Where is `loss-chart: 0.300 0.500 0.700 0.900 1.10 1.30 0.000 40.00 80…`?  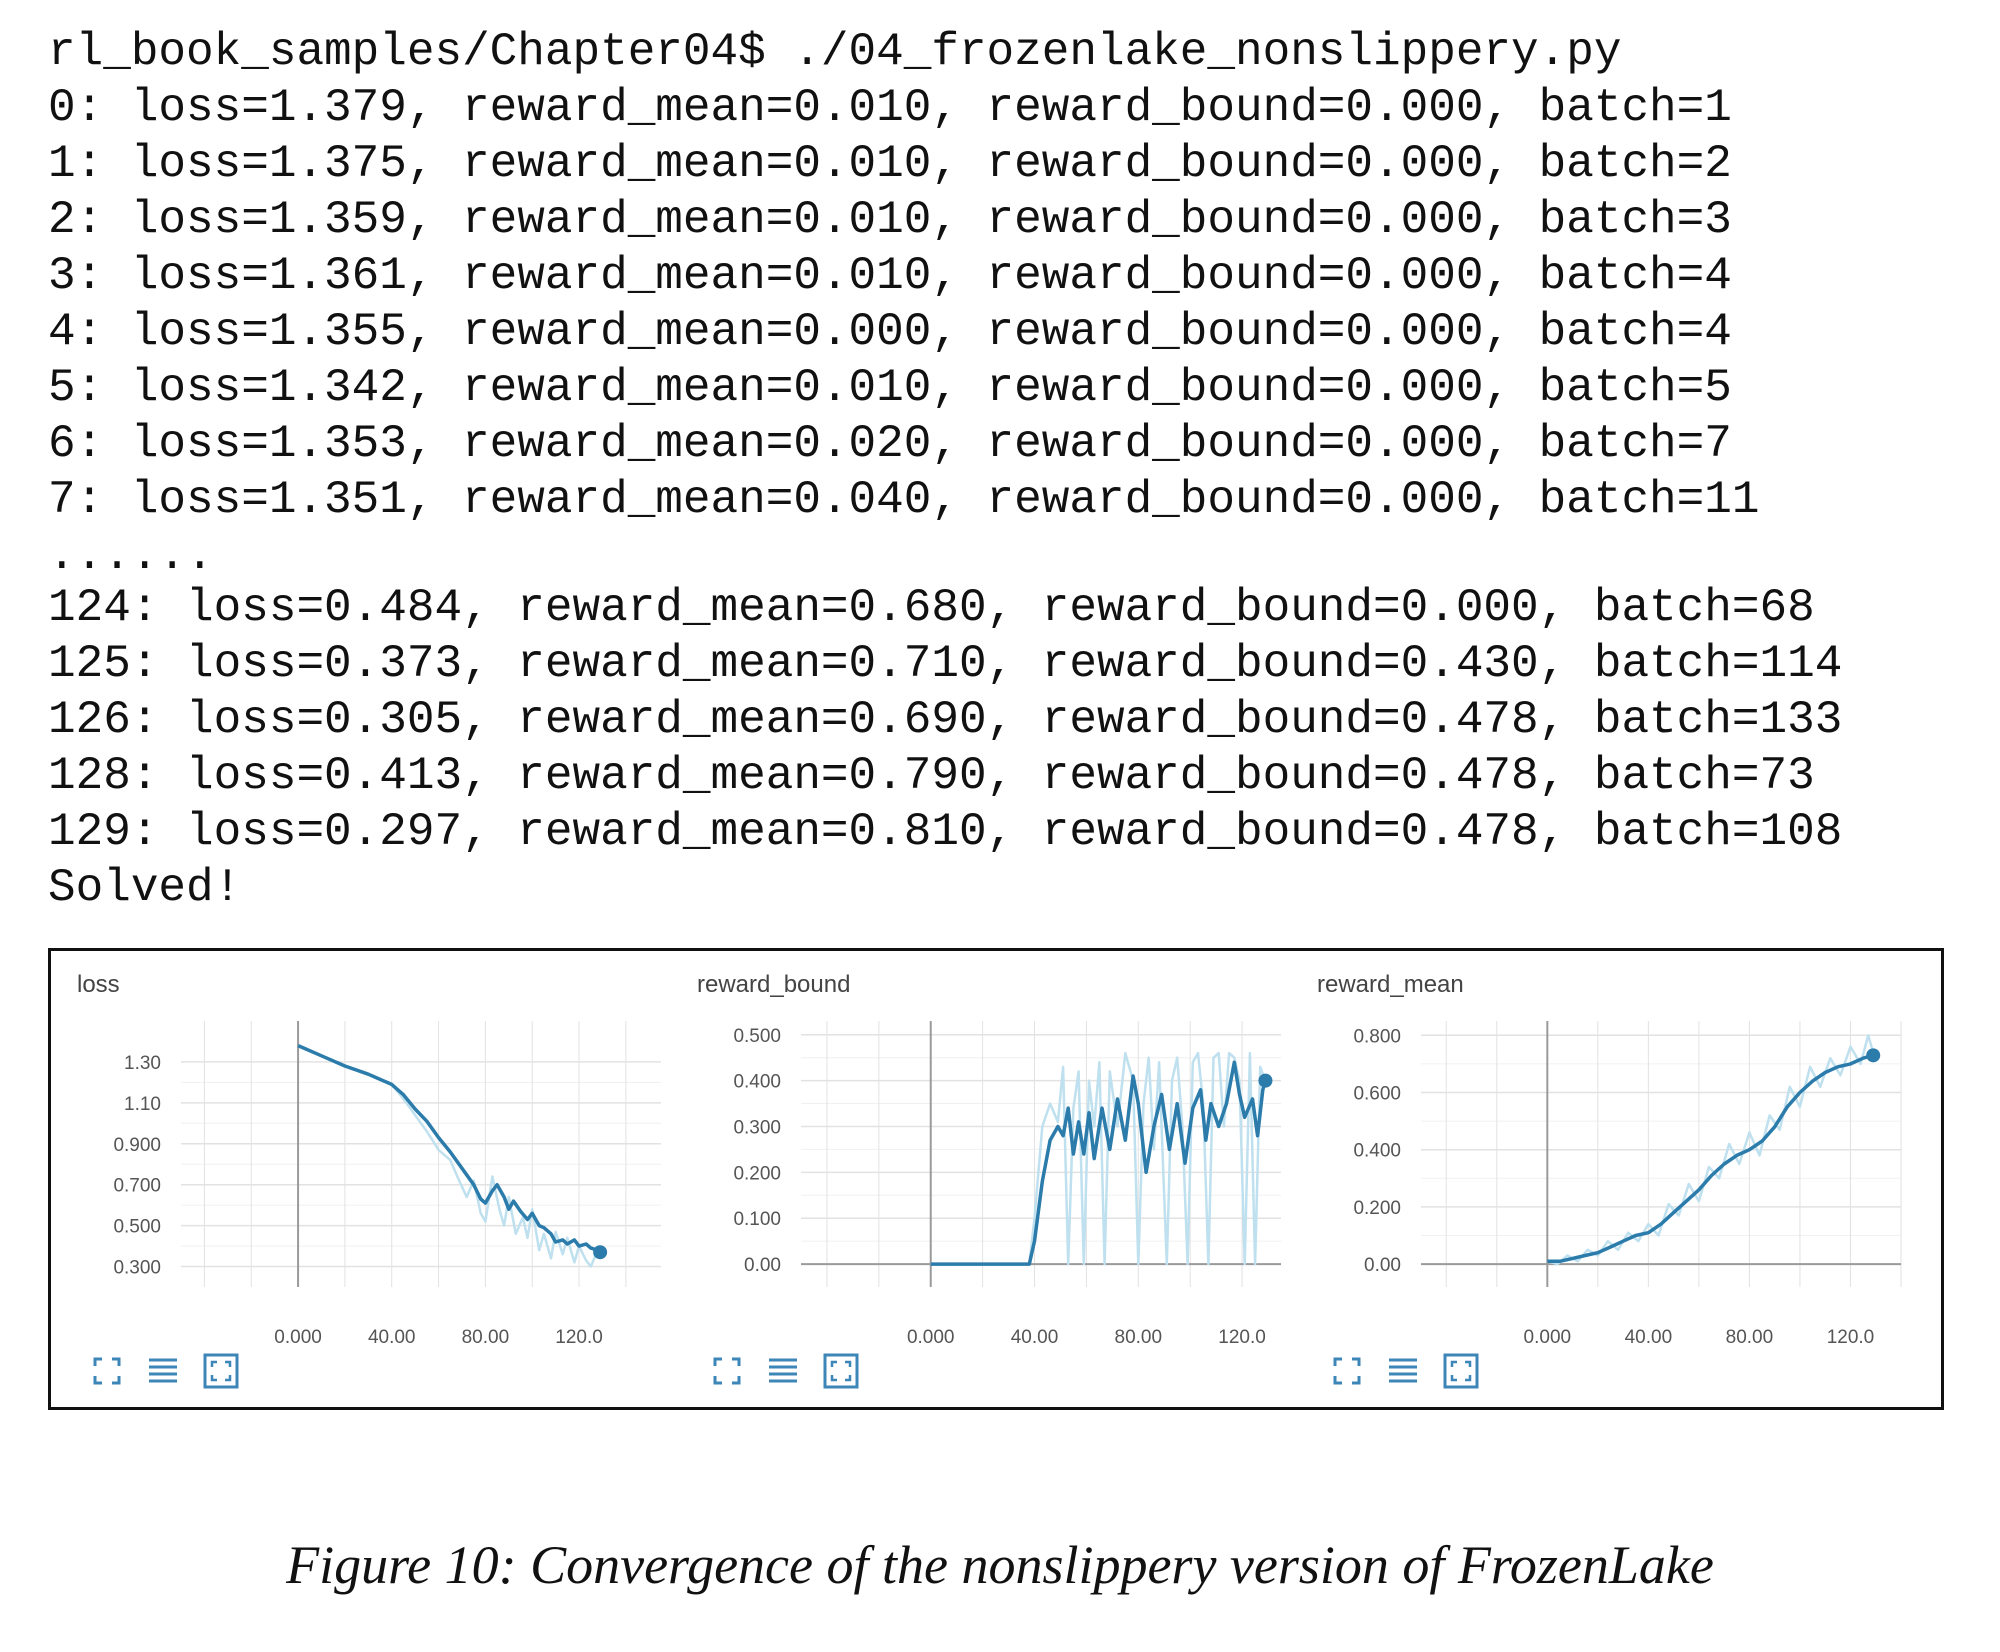 loss-chart: 0.300 0.500 0.700 0.900 1.10 1.30 0.000 40.00 80… is located at coordinates (387, 1184).